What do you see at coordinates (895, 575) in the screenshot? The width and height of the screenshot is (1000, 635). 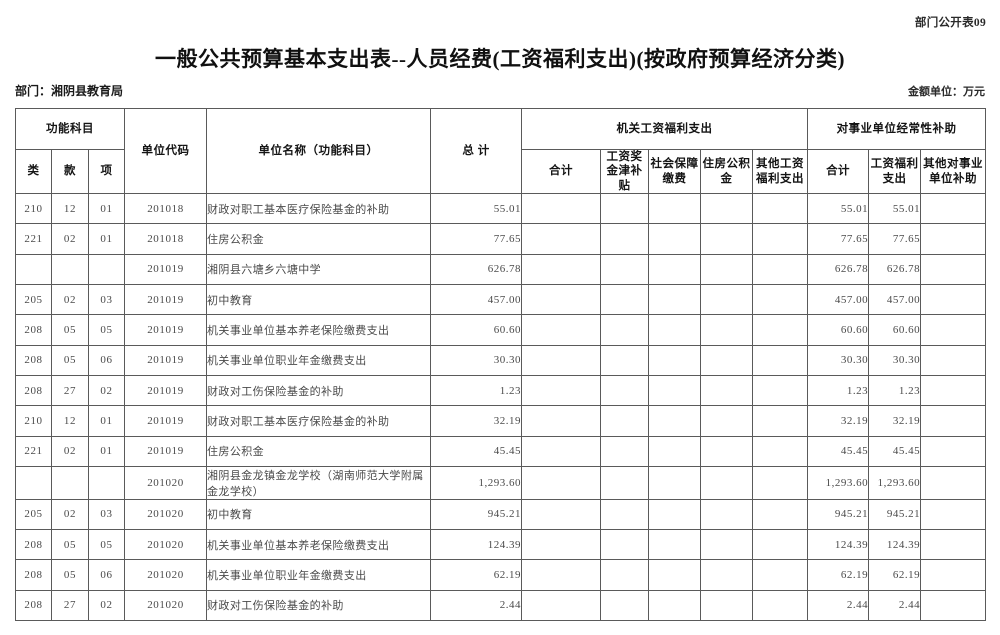 I see `cell-institution-salary-welfare: 62.19` at bounding box center [895, 575].